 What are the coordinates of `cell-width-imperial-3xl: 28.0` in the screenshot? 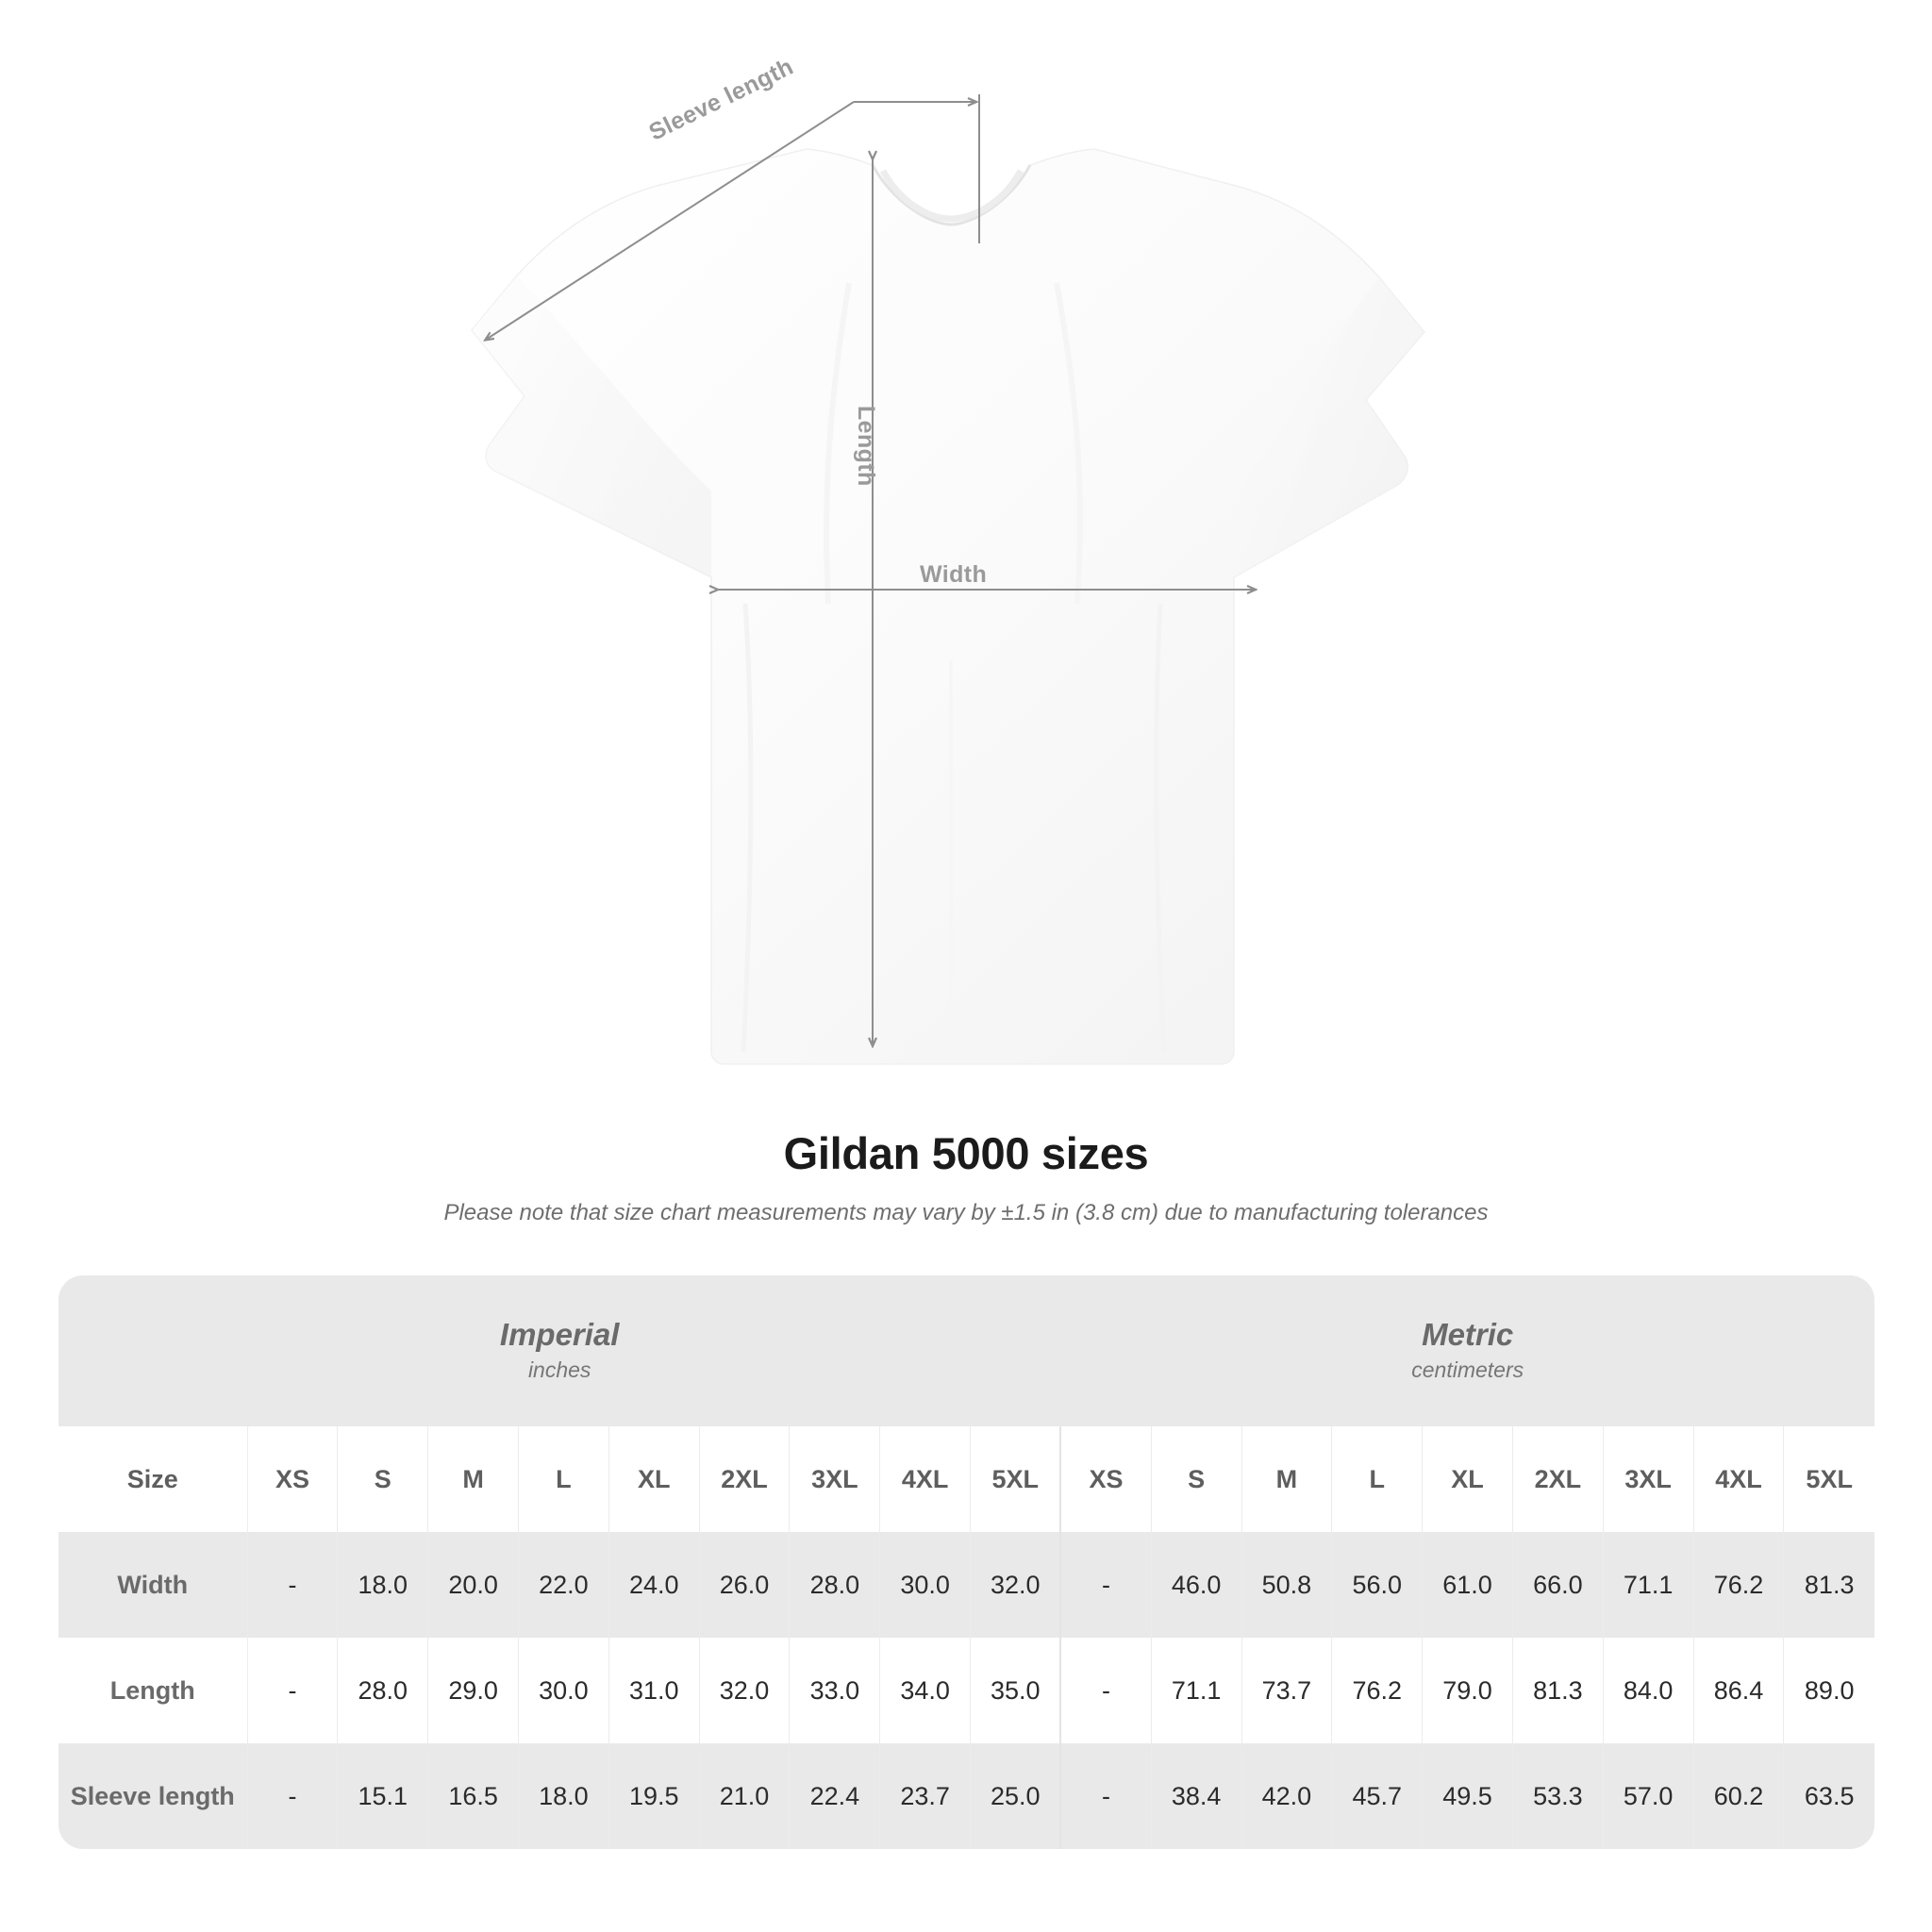 It's located at (834, 1585).